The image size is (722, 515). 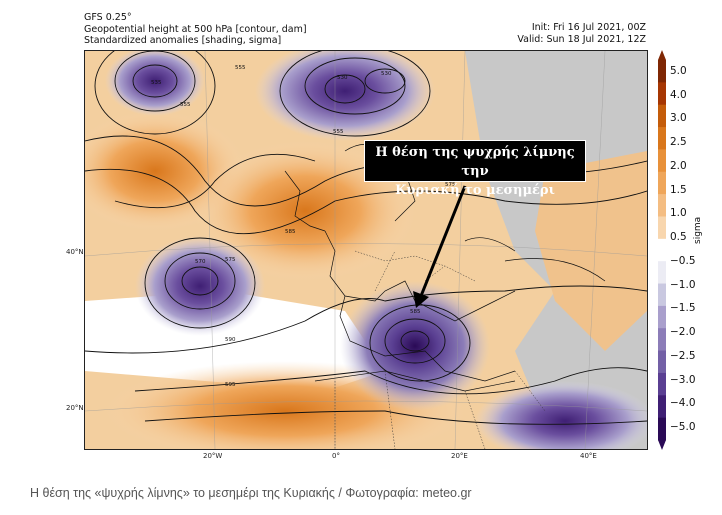 I want to click on colorbar-tick-label: 2.0, so click(x=678, y=165).